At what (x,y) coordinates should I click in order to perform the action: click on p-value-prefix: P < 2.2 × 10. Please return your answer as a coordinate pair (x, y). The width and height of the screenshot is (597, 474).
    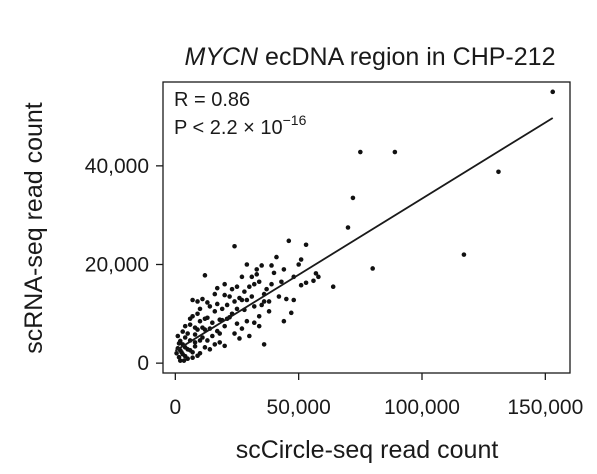
    Looking at the image, I should click on (228, 128).